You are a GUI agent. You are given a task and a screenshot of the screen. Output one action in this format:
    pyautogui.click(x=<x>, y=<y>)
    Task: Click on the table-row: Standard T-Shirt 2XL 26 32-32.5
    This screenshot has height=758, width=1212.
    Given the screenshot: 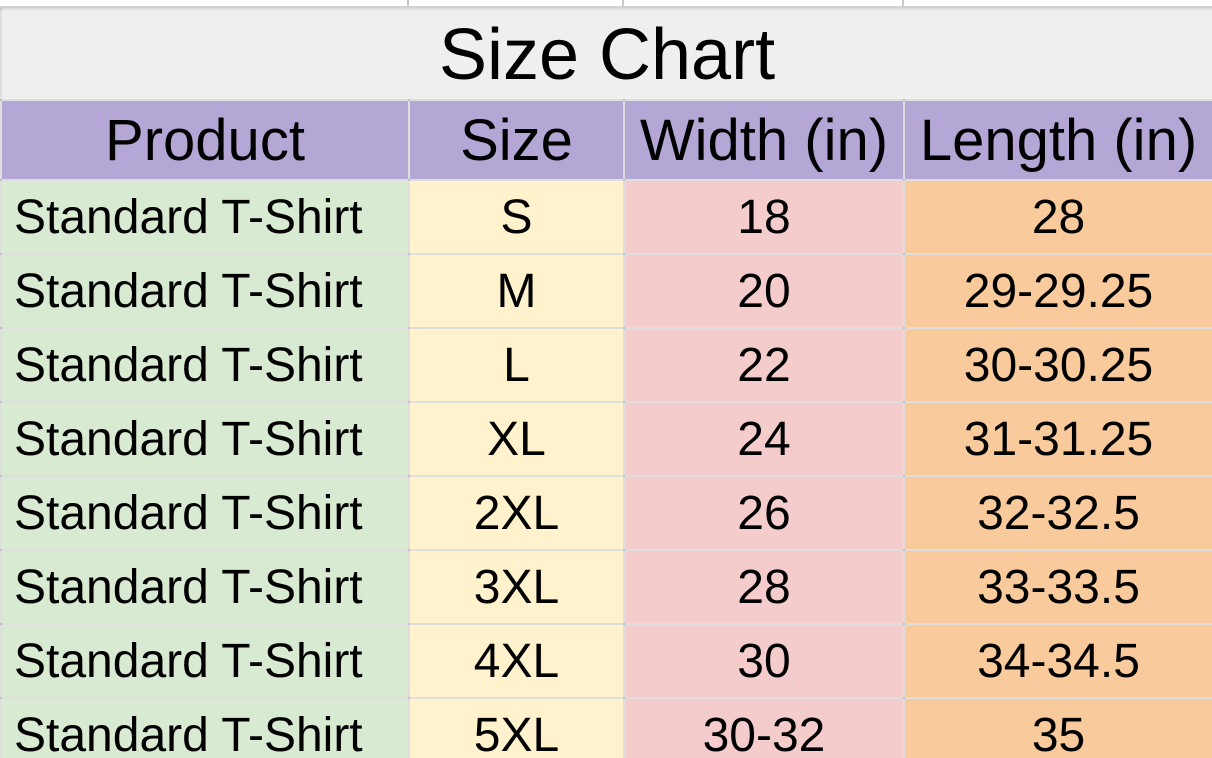 What is the action you would take?
    pyautogui.click(x=606, y=513)
    